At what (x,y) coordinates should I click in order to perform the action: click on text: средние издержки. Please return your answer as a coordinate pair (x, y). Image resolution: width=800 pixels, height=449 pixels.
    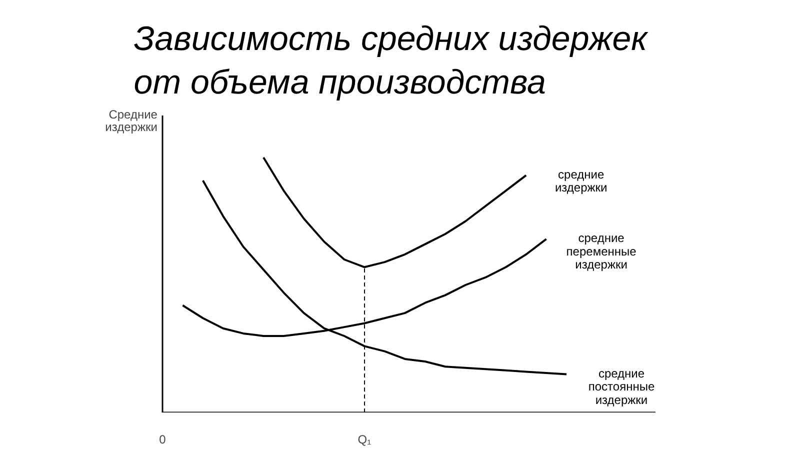
    Looking at the image, I should click on (581, 181).